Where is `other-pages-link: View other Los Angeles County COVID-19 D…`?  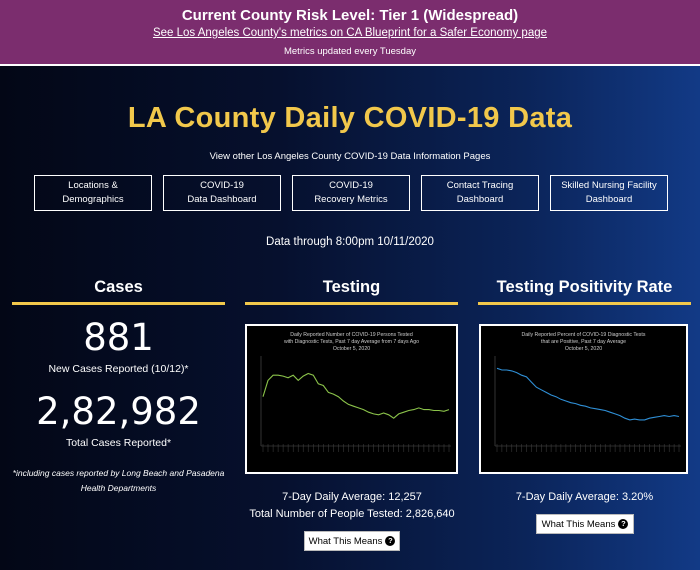 other-pages-link: View other Los Angeles County COVID-19 D… is located at coordinates (350, 156).